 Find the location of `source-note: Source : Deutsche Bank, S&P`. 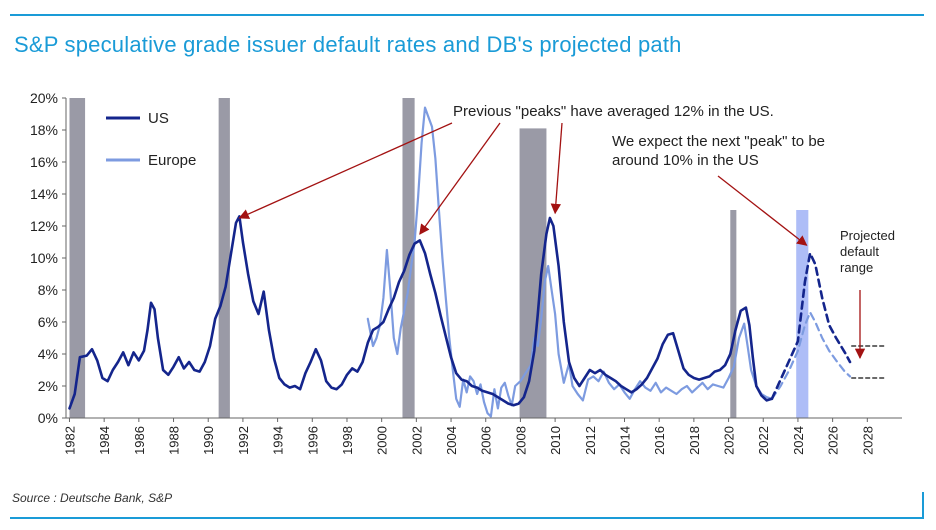

source-note: Source : Deutsche Bank, S&P is located at coordinates (92, 498).